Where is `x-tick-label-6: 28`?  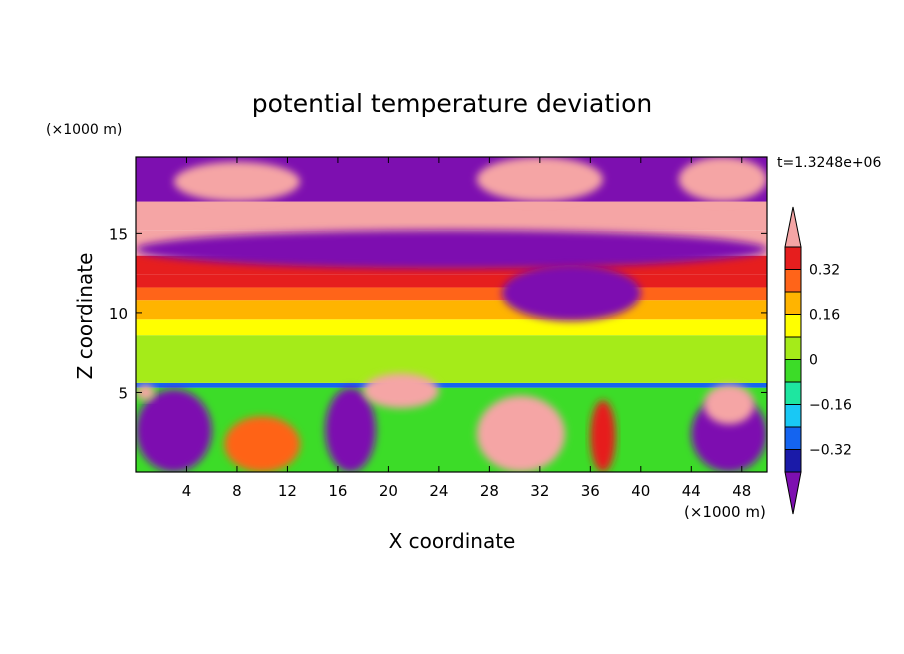 x-tick-label-6: 28 is located at coordinates (489, 491).